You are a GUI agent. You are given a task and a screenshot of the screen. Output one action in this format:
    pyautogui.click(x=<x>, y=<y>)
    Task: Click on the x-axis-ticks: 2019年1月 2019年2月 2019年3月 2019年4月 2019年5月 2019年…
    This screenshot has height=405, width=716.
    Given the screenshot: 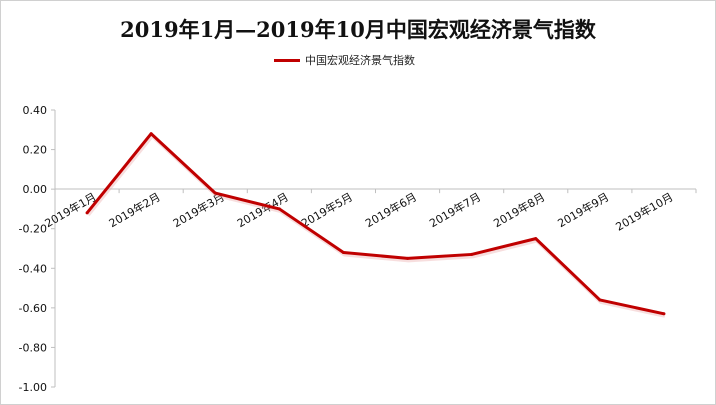 What is the action you would take?
    pyautogui.click(x=369, y=211)
    